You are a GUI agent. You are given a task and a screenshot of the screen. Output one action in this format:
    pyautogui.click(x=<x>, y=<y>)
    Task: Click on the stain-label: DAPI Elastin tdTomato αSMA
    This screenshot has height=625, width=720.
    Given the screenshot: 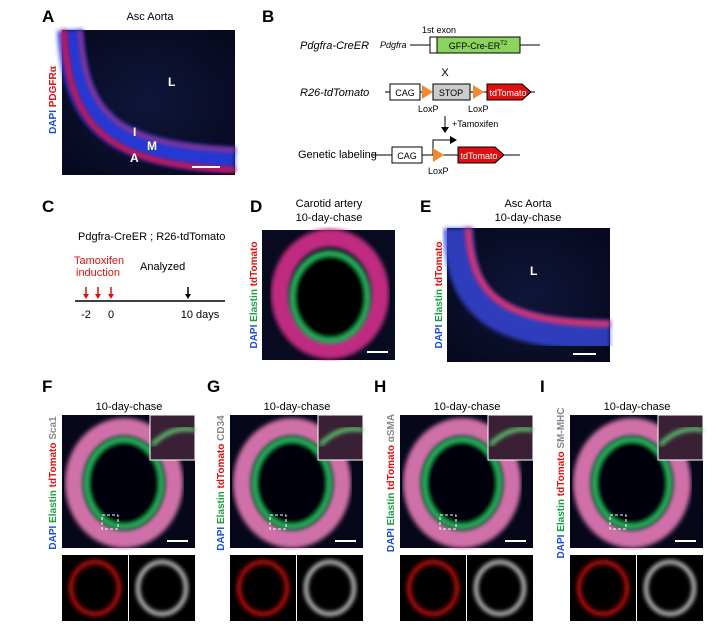 What is the action you would take?
    pyautogui.click(x=391, y=483)
    